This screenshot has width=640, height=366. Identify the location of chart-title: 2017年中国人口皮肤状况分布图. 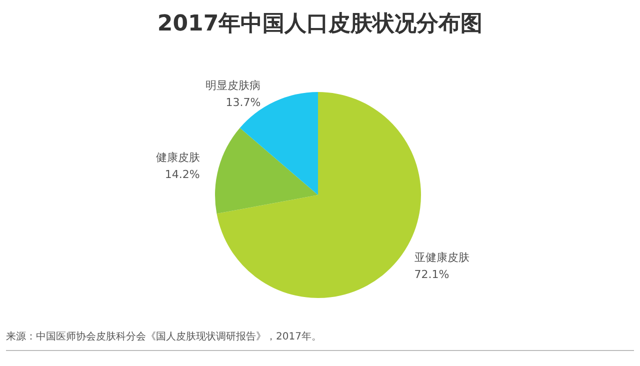
(320, 24).